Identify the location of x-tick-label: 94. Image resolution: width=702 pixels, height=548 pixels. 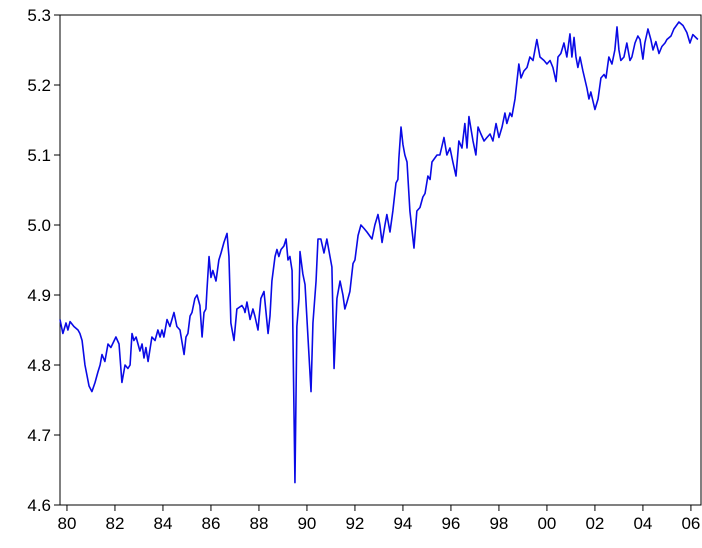
(402, 523).